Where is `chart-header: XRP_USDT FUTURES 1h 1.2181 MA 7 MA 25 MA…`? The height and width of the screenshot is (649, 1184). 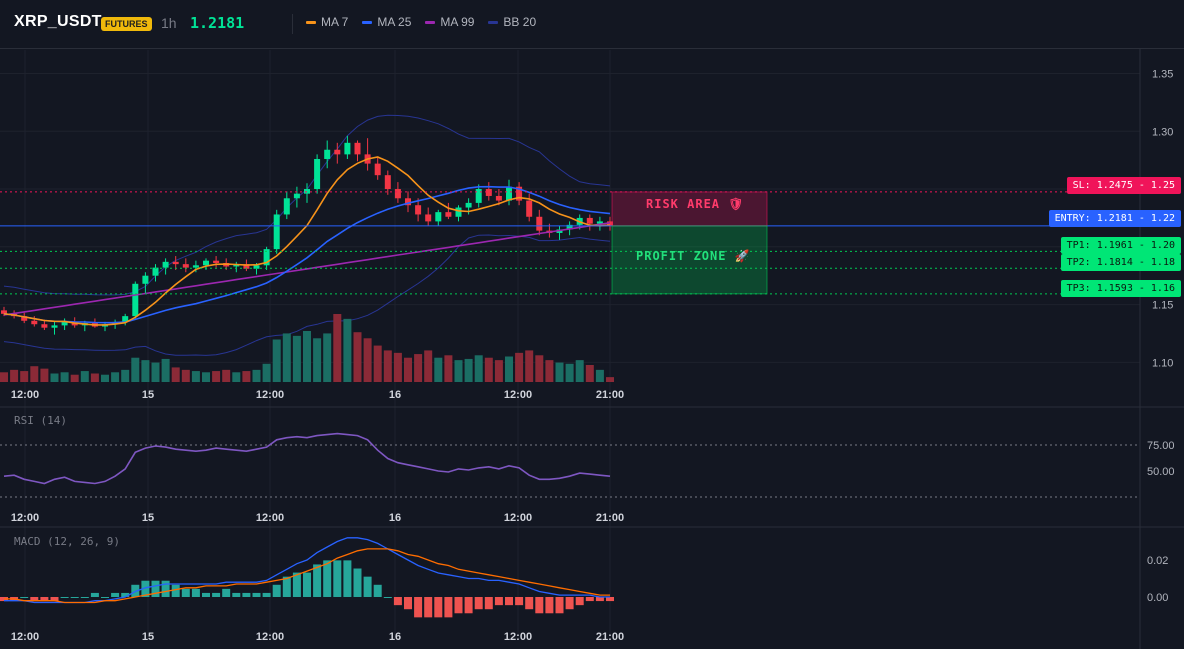
chart-header: XRP_USDT FUTURES 1h 1.2181 MA 7 MA 25 MA… is located at coordinates (592, 24).